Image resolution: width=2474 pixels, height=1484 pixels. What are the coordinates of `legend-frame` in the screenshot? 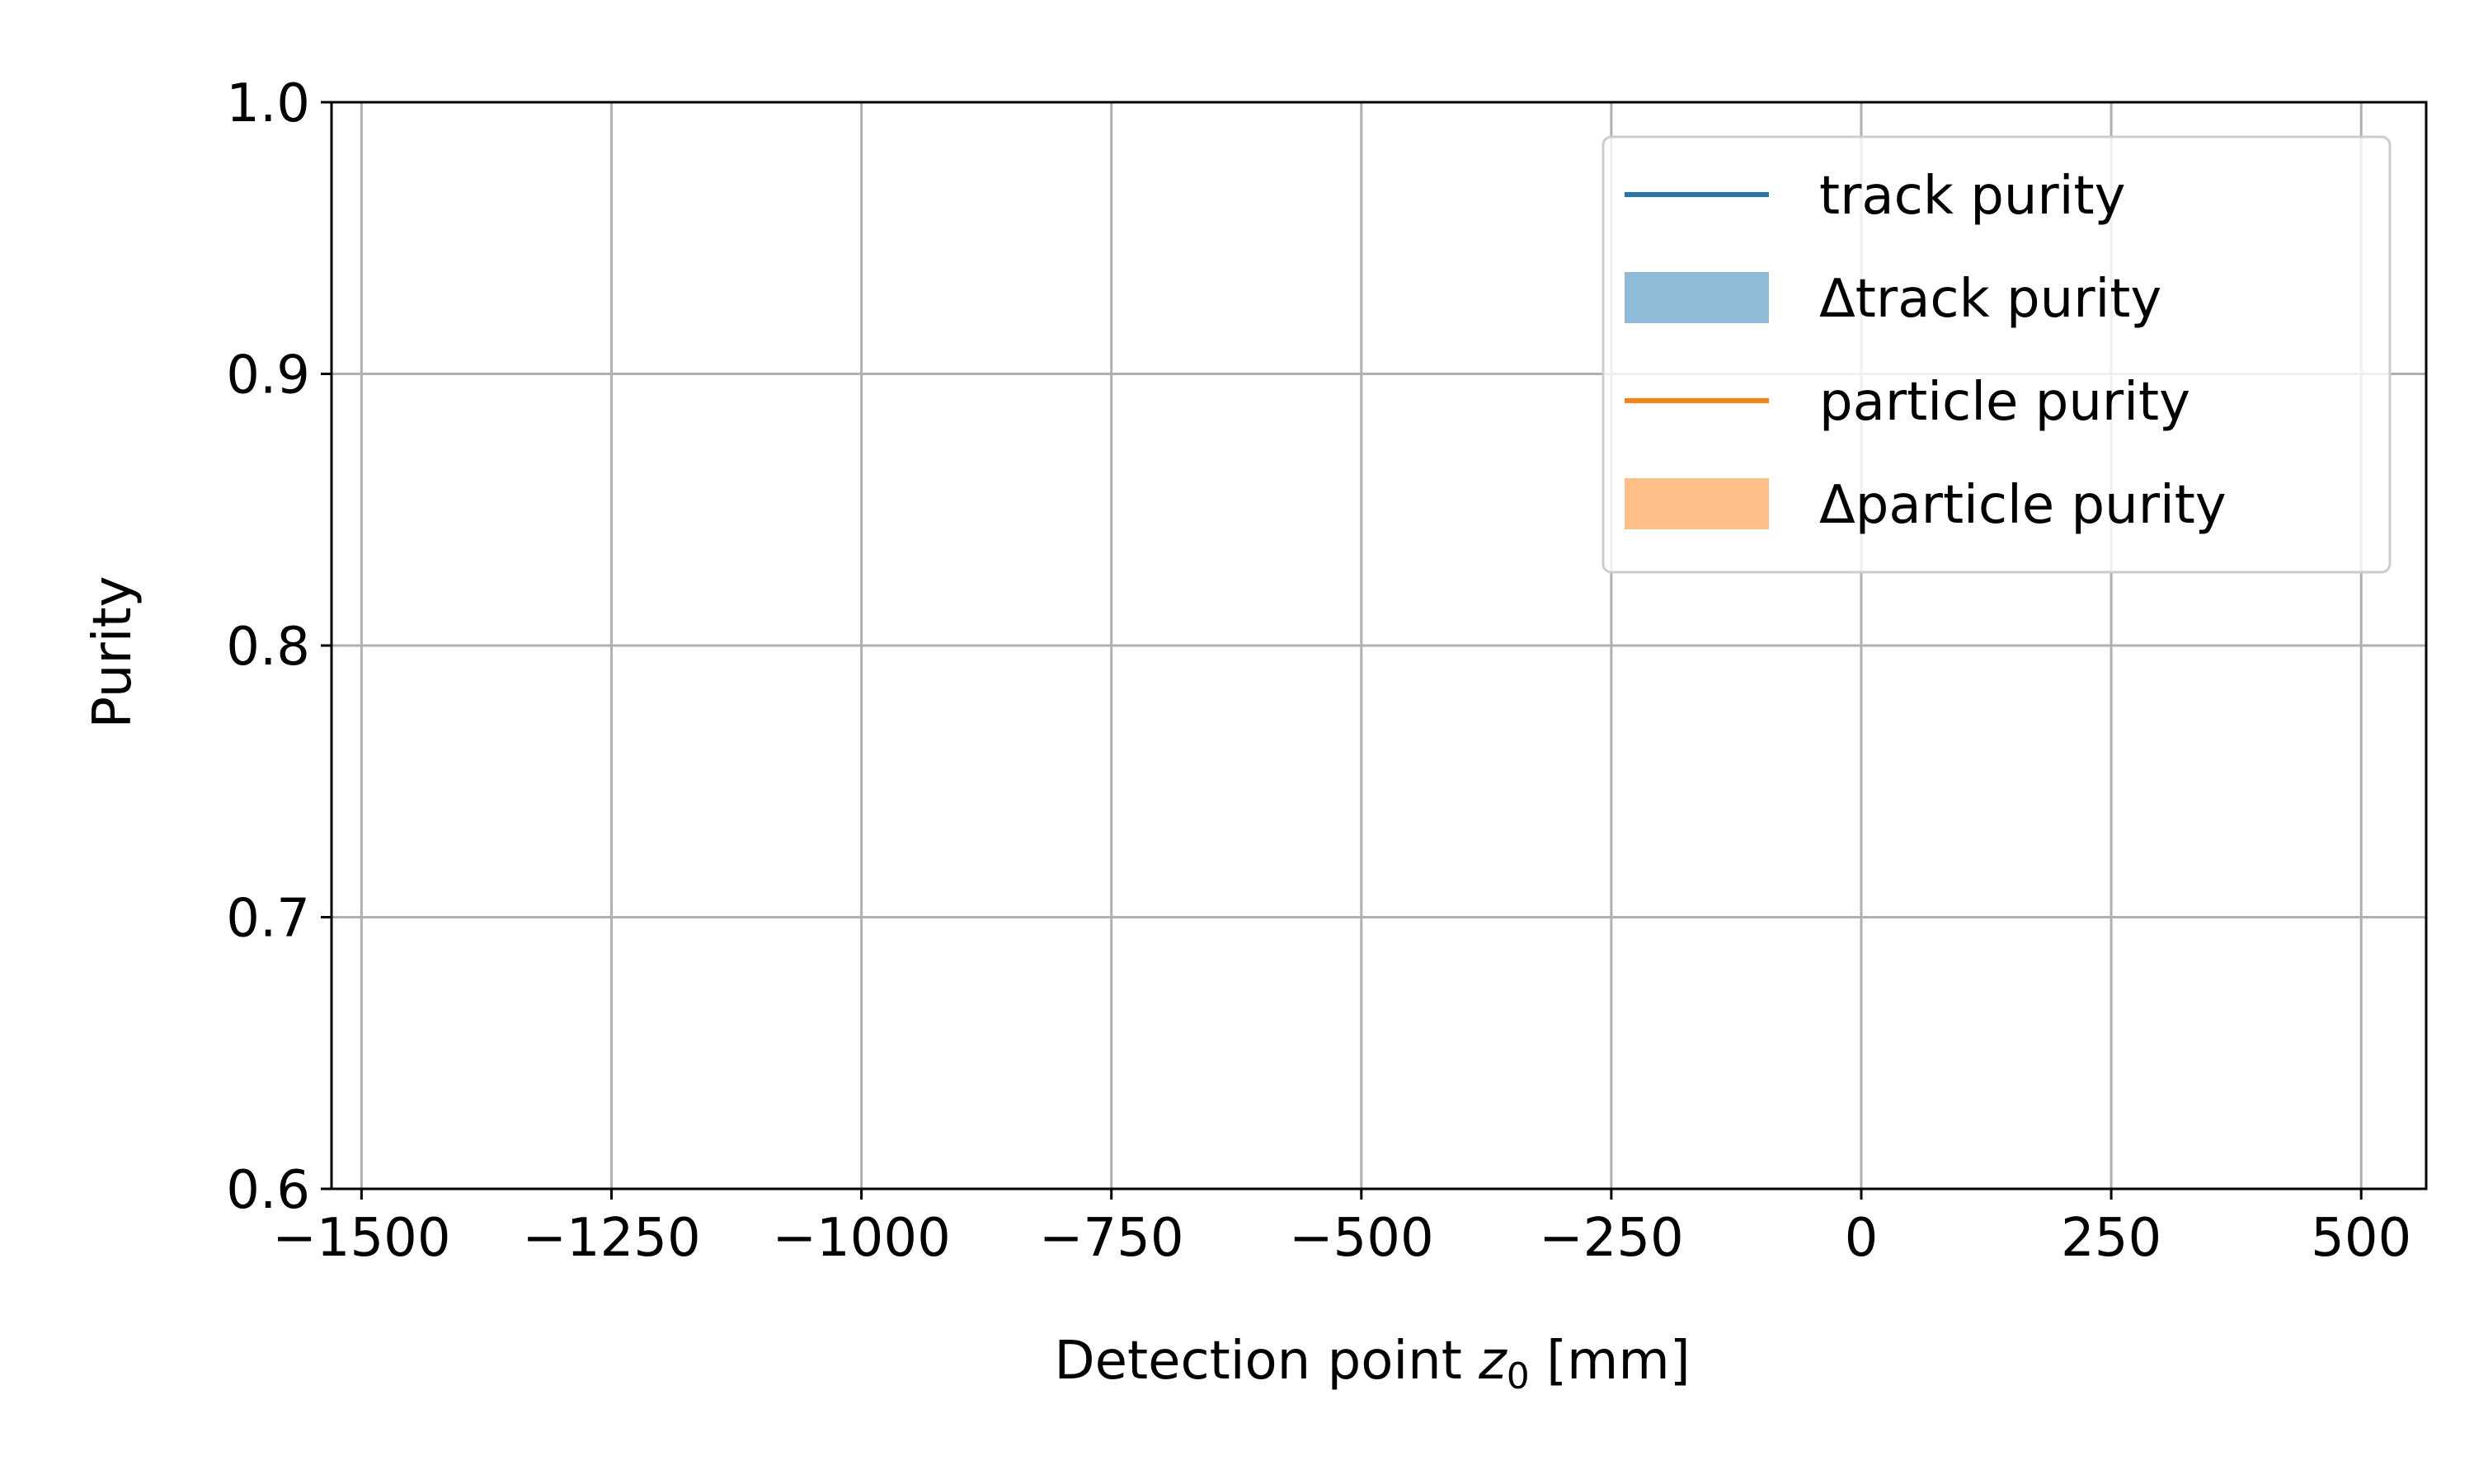 It's located at (1997, 354).